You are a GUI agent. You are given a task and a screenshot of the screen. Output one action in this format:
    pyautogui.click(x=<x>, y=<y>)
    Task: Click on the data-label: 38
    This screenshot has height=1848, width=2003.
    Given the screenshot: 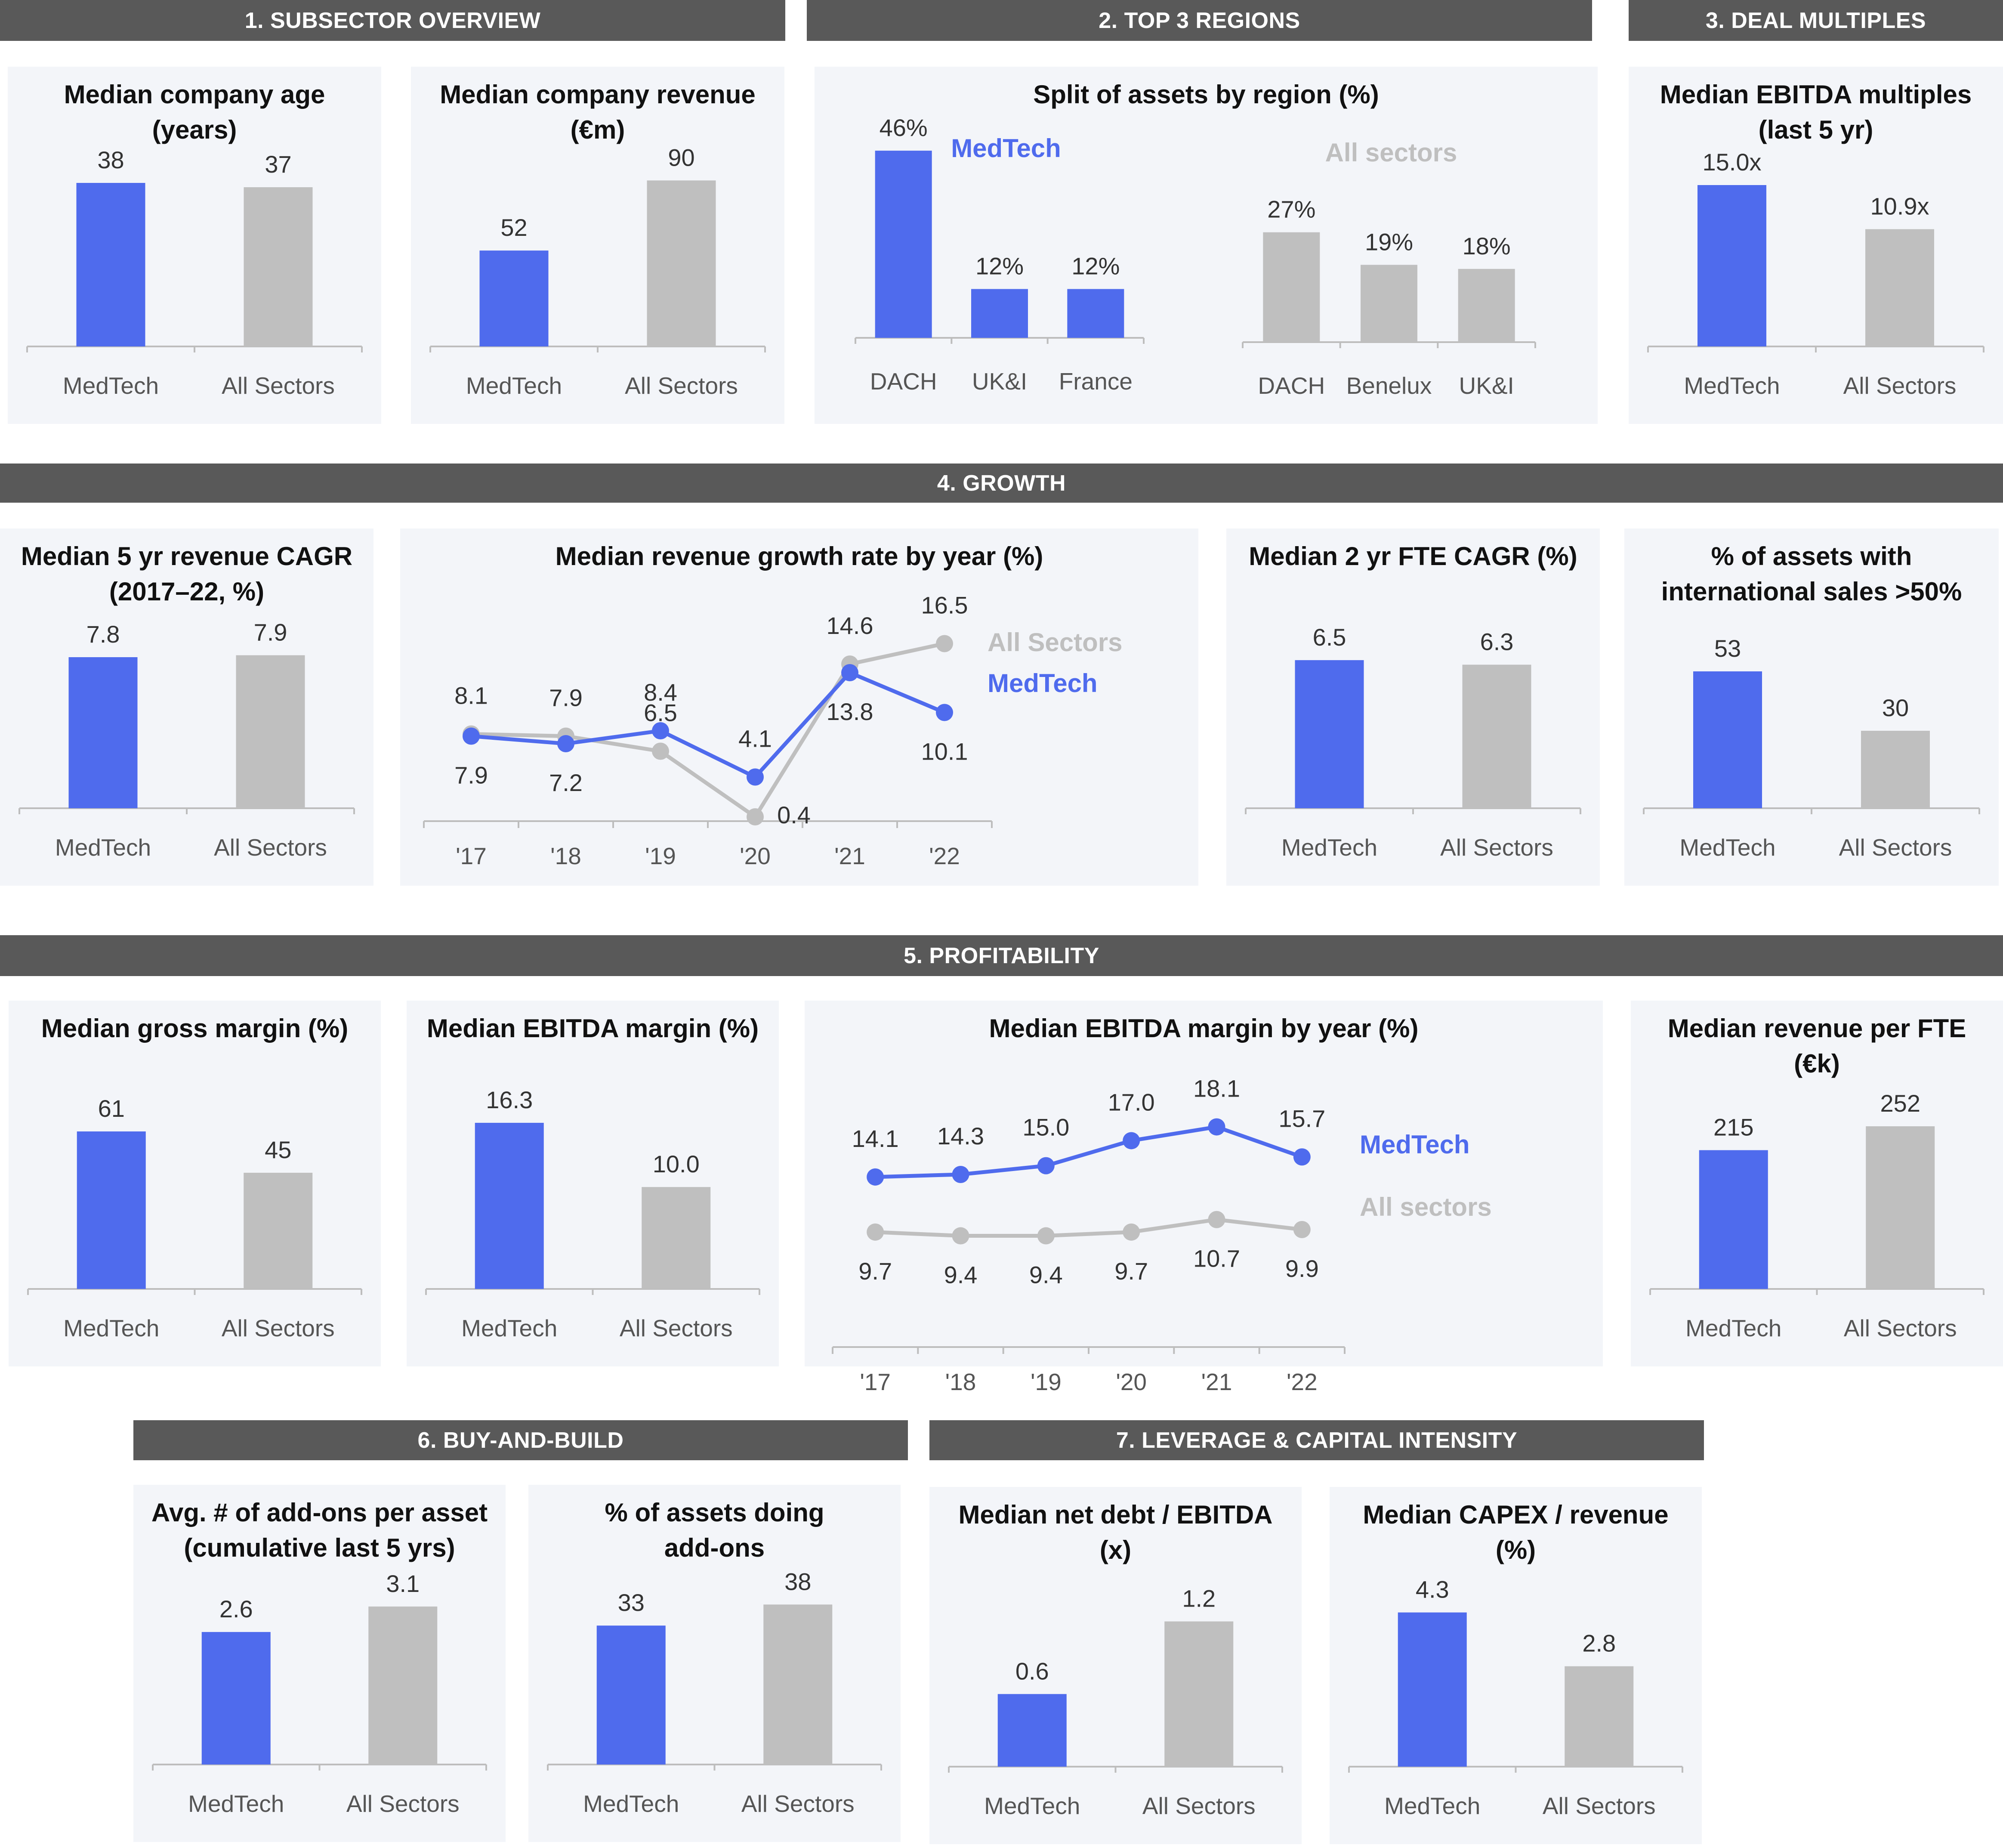 What is the action you would take?
    pyautogui.click(x=110, y=159)
    